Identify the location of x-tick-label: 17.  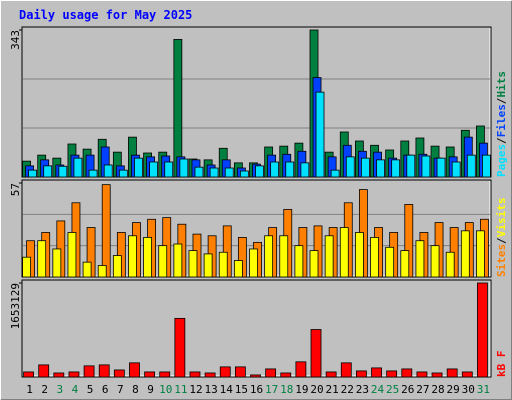
(271, 389).